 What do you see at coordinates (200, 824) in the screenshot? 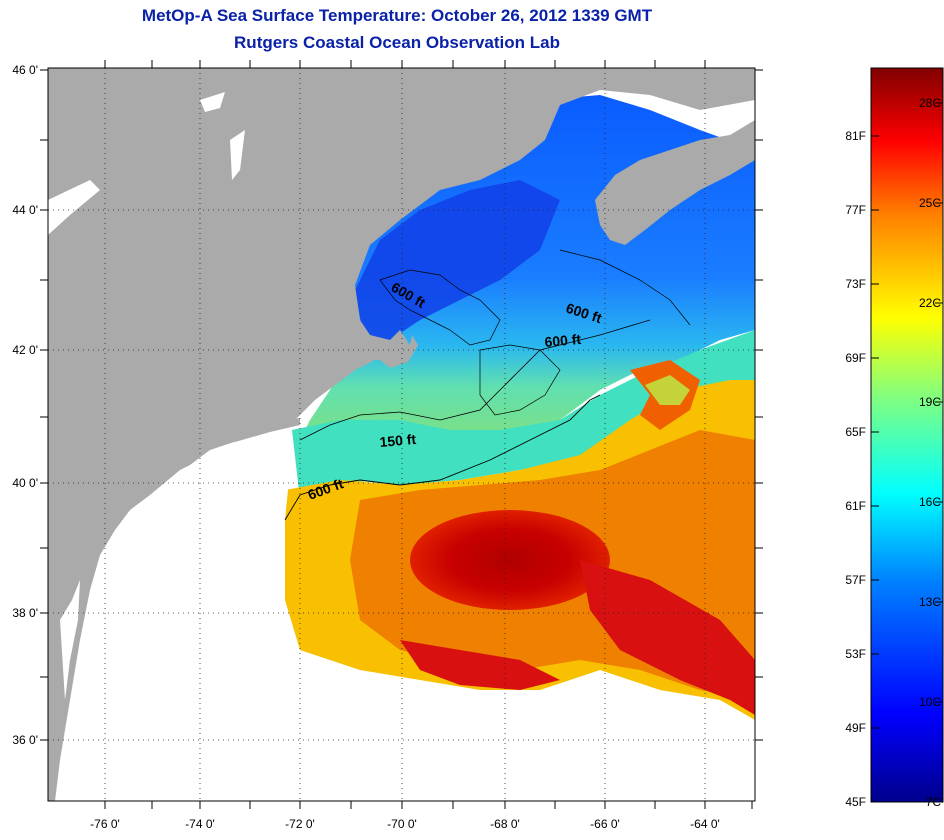
I see `lon-label-74: -74 0'` at bounding box center [200, 824].